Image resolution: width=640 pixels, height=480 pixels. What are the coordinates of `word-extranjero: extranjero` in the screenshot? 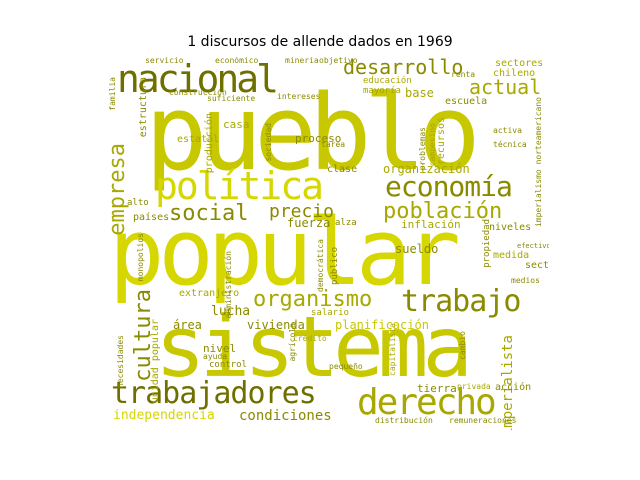 It's located at (209, 293).